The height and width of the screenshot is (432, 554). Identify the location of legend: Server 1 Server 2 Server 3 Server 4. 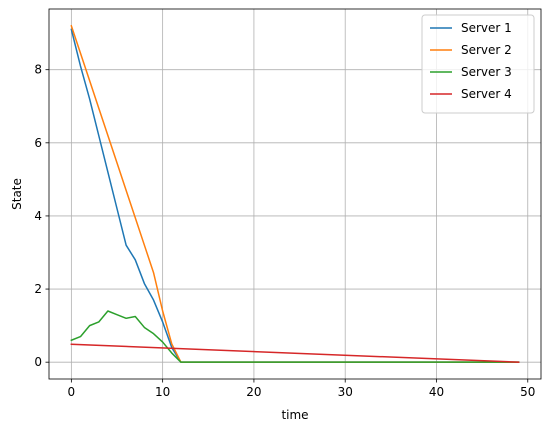
(478, 64).